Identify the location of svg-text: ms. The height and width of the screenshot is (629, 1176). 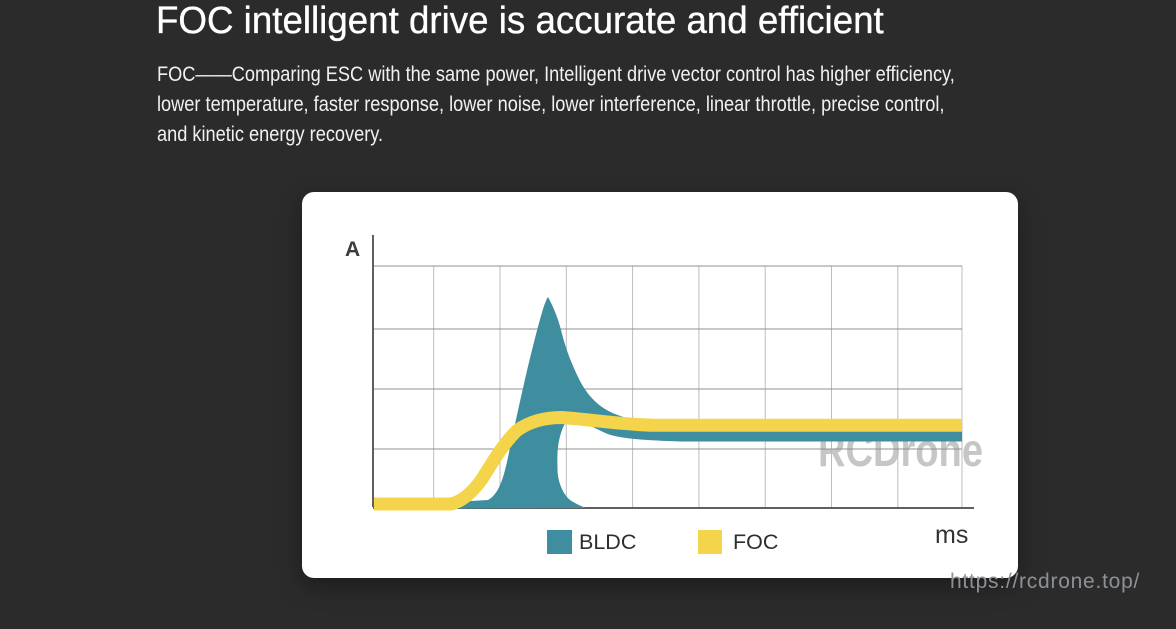
(951, 535).